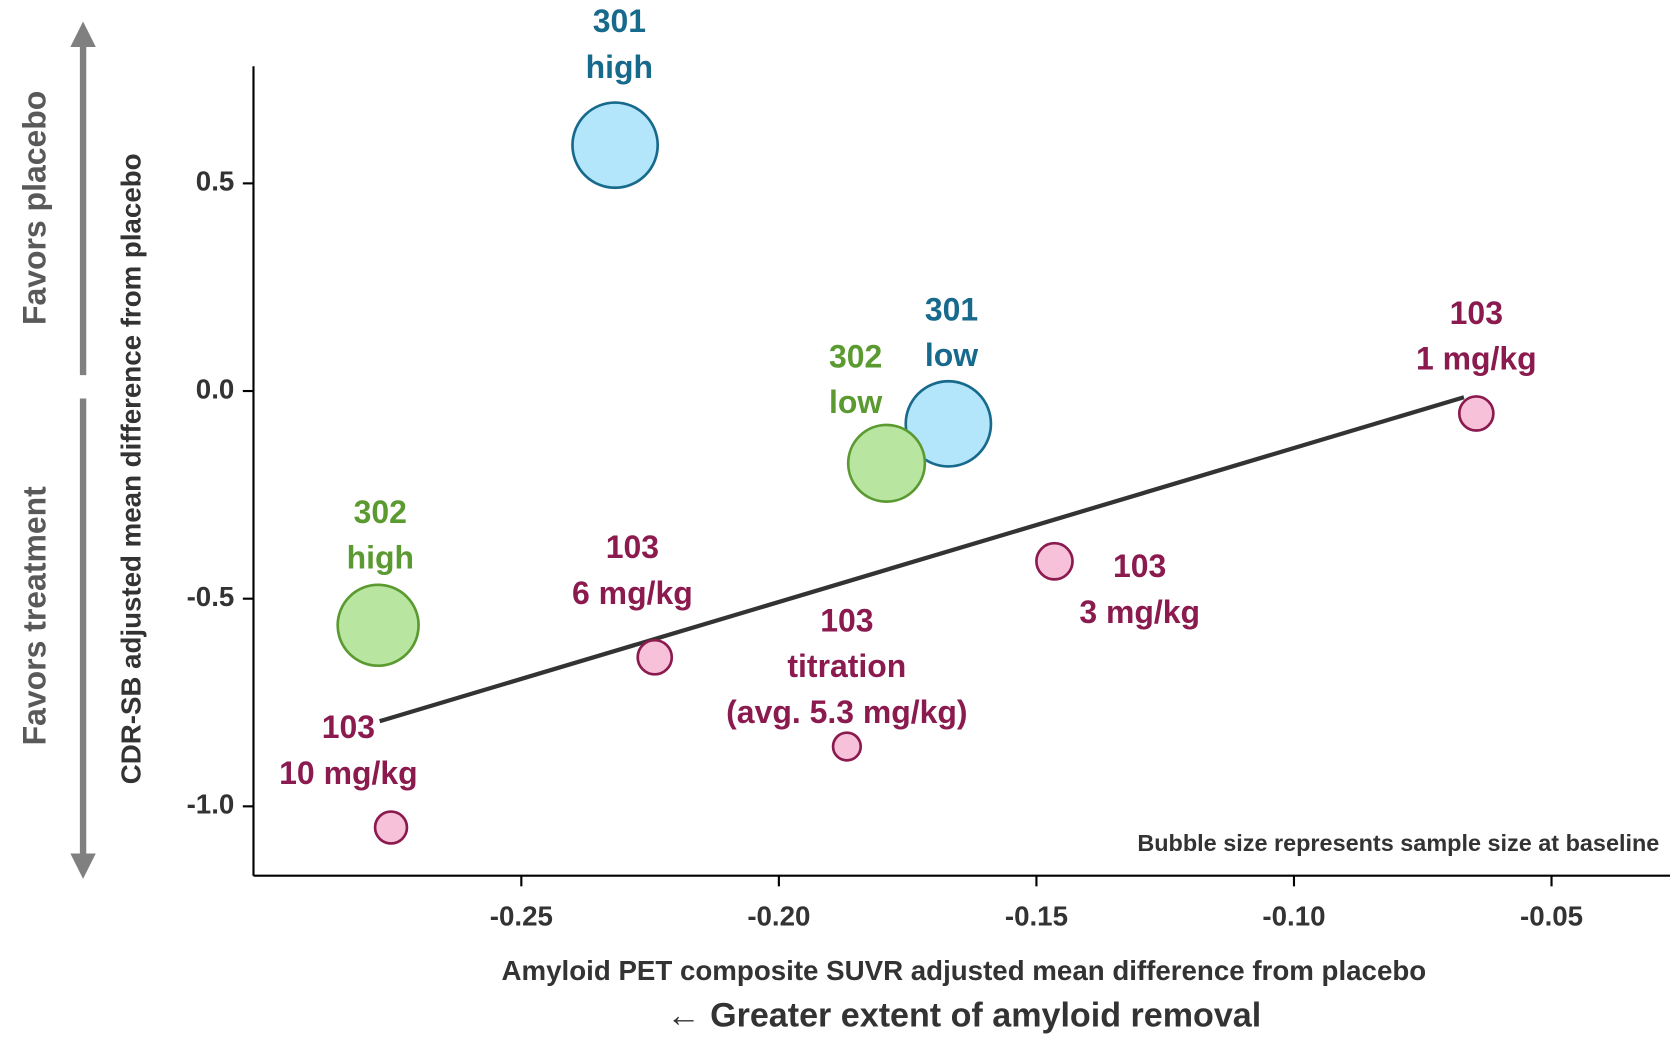 This screenshot has height=1041, width=1670. Describe the element at coordinates (1139, 612) in the screenshot. I see `point-label: 3 mg/kg` at that location.